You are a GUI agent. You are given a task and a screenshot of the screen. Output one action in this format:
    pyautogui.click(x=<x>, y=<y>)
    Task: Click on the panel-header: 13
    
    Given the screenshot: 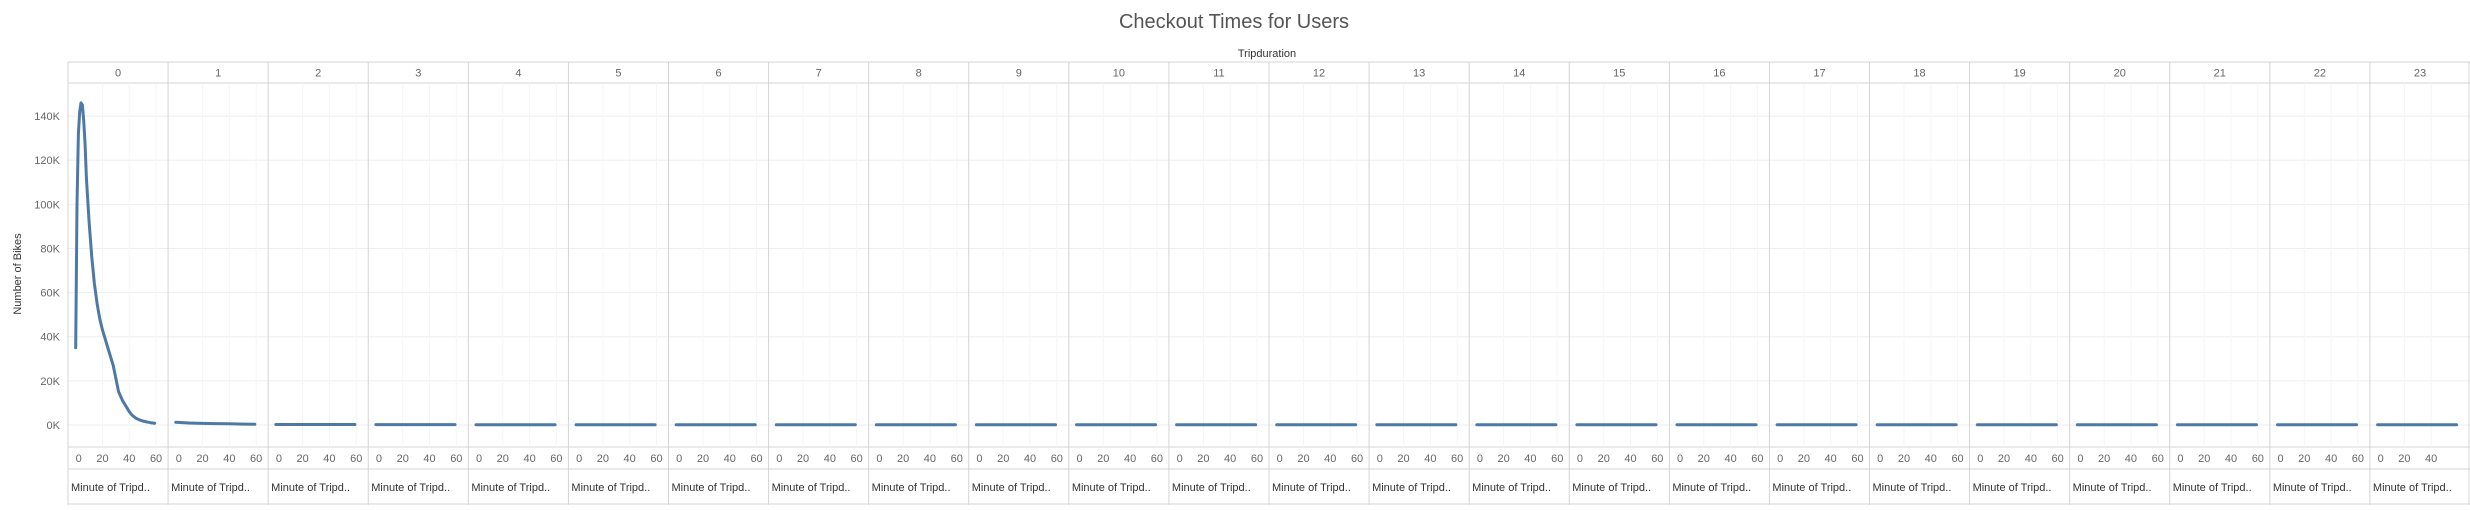 What is the action you would take?
    pyautogui.click(x=1419, y=74)
    